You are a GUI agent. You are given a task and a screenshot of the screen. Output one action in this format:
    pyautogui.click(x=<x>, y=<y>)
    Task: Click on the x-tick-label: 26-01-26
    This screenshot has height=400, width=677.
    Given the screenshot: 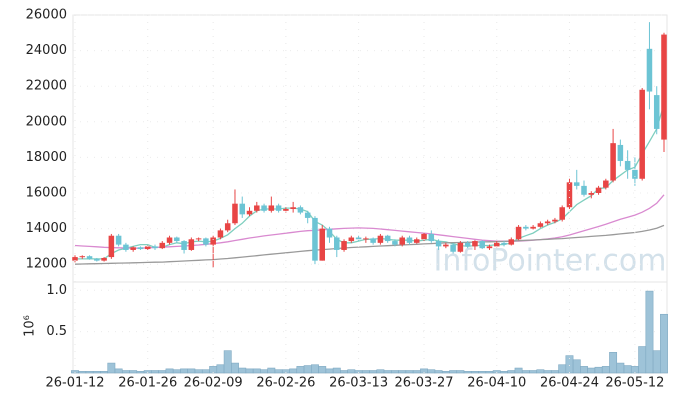 What is the action you would take?
    pyautogui.click(x=147, y=383)
    